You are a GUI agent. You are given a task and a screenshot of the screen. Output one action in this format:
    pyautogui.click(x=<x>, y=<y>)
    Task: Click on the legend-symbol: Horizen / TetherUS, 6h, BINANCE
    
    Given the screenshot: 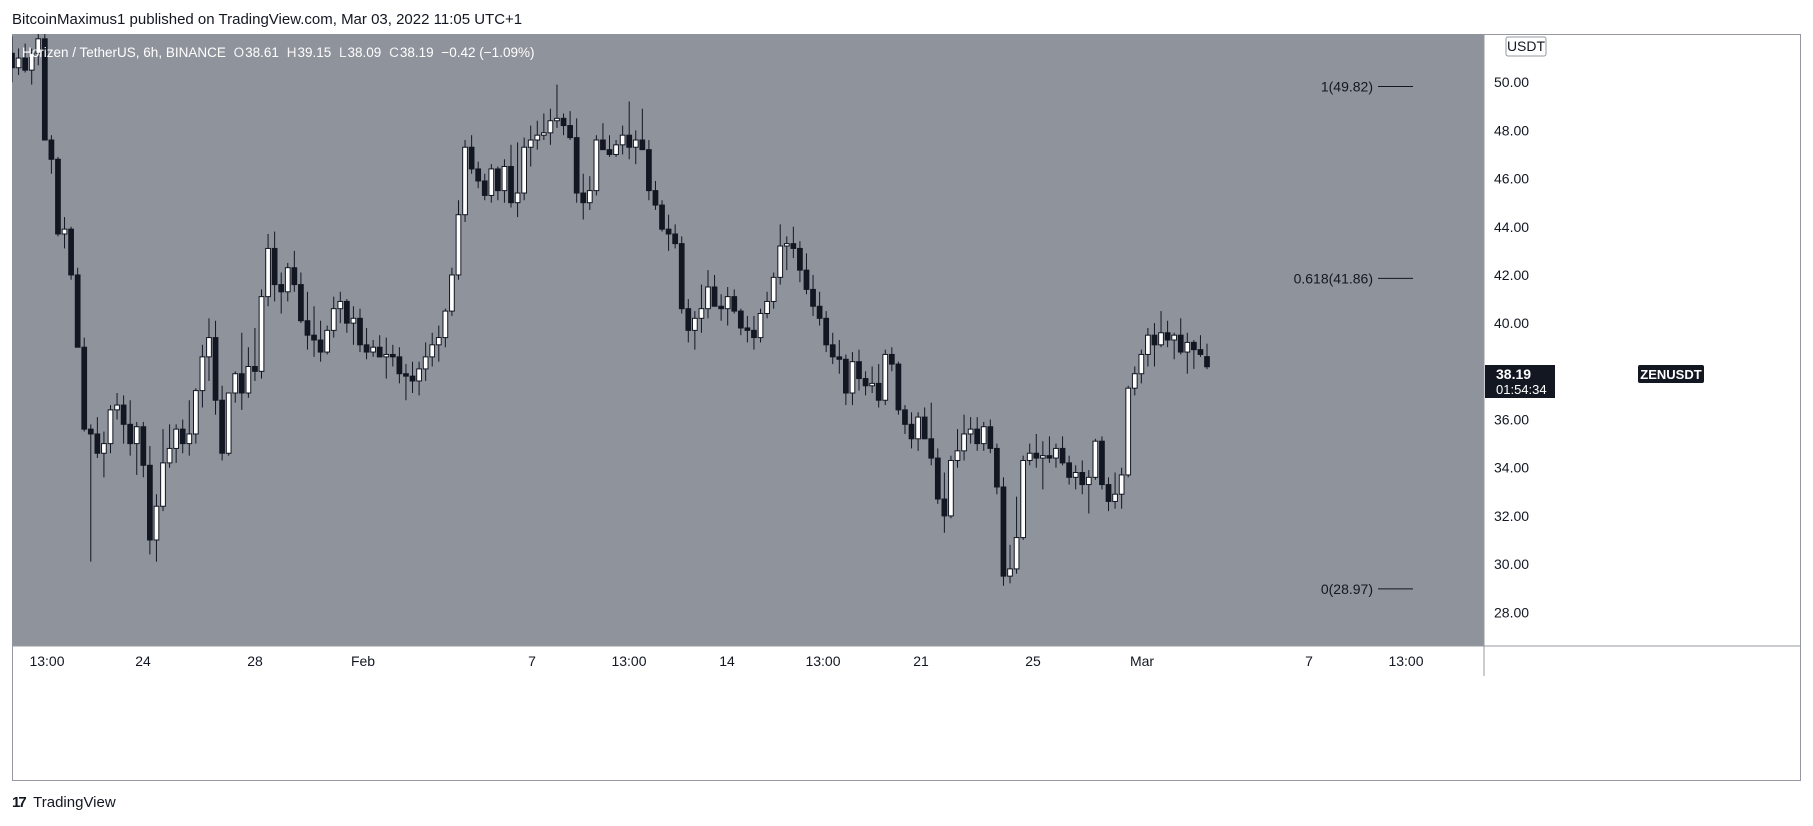 What is the action you would take?
    pyautogui.click(x=124, y=52)
    